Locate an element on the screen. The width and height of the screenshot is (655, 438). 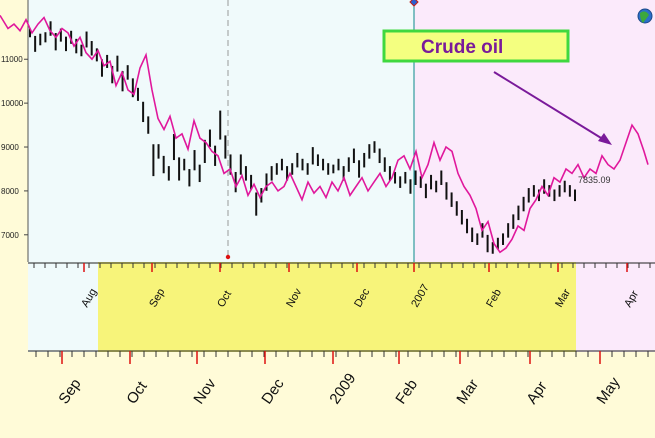
y-tick-label: 11000 is located at coordinates (12, 59).